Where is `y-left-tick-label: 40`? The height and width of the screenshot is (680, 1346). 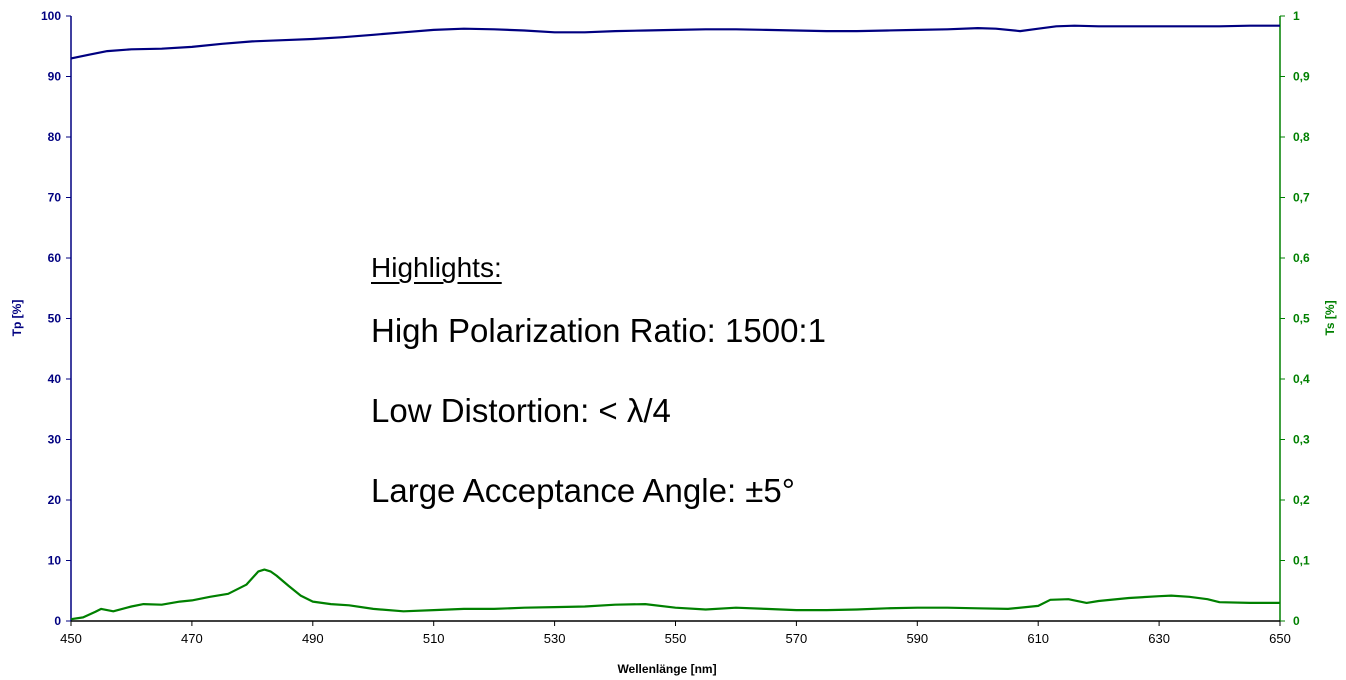 y-left-tick-label: 40 is located at coordinates (55, 379).